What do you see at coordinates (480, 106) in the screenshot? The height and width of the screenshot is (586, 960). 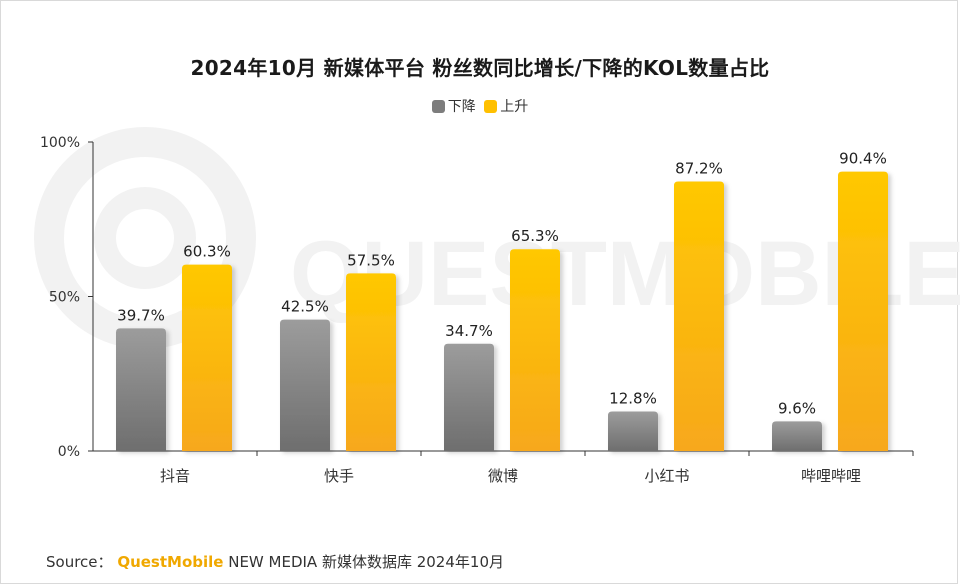 I see `legend: 下降 上升` at bounding box center [480, 106].